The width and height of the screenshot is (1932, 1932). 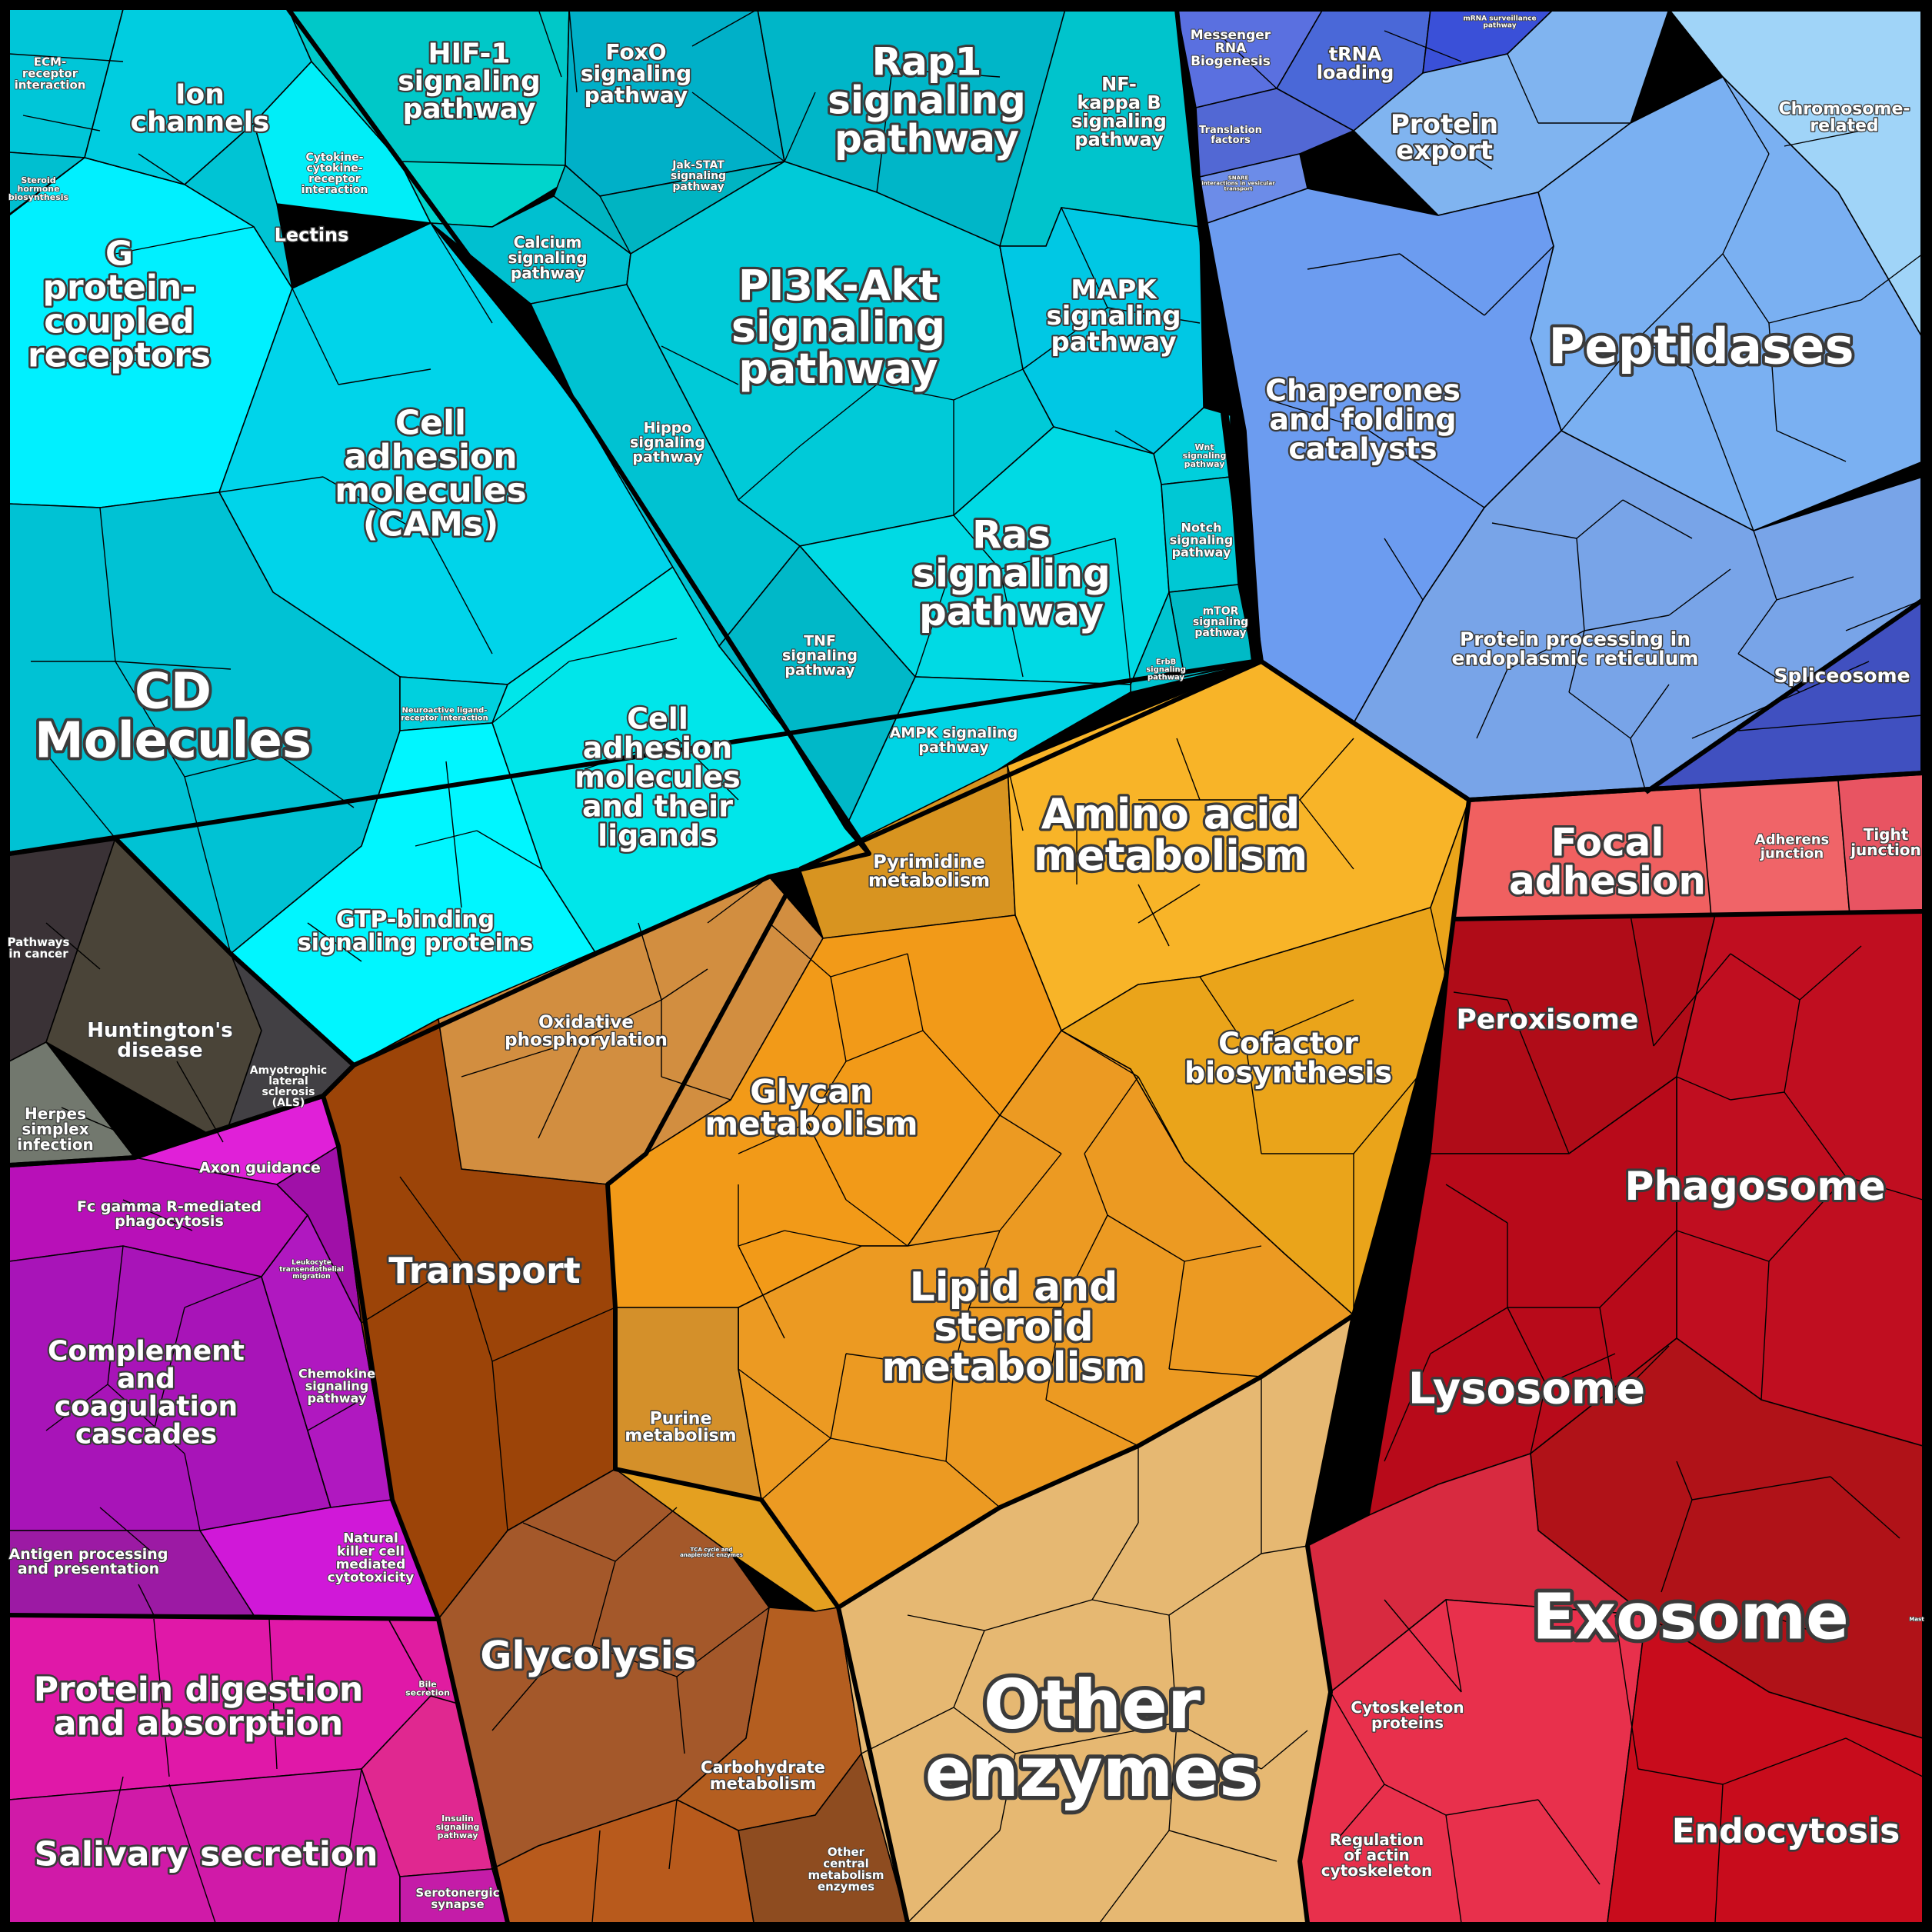 I want to click on label-snare: SNARE interactions in vesicular transport, so click(x=1238, y=183).